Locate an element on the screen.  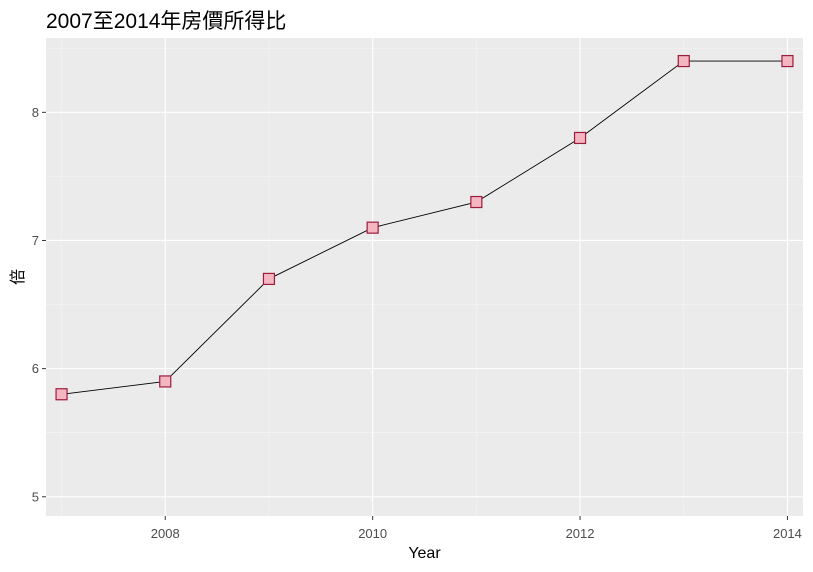
x-tick-label: 2008 is located at coordinates (165, 533).